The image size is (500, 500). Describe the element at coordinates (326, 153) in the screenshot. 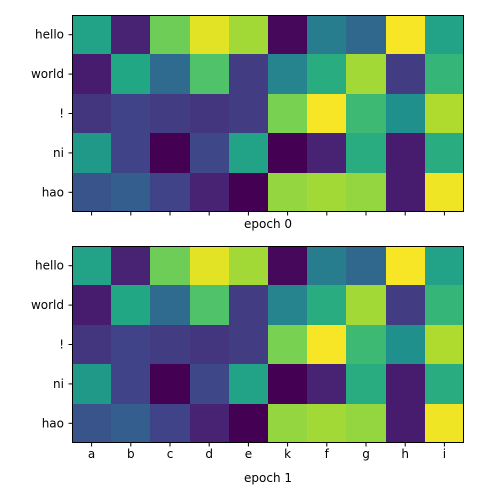

I see `heatmap-cell-ni-f` at that location.